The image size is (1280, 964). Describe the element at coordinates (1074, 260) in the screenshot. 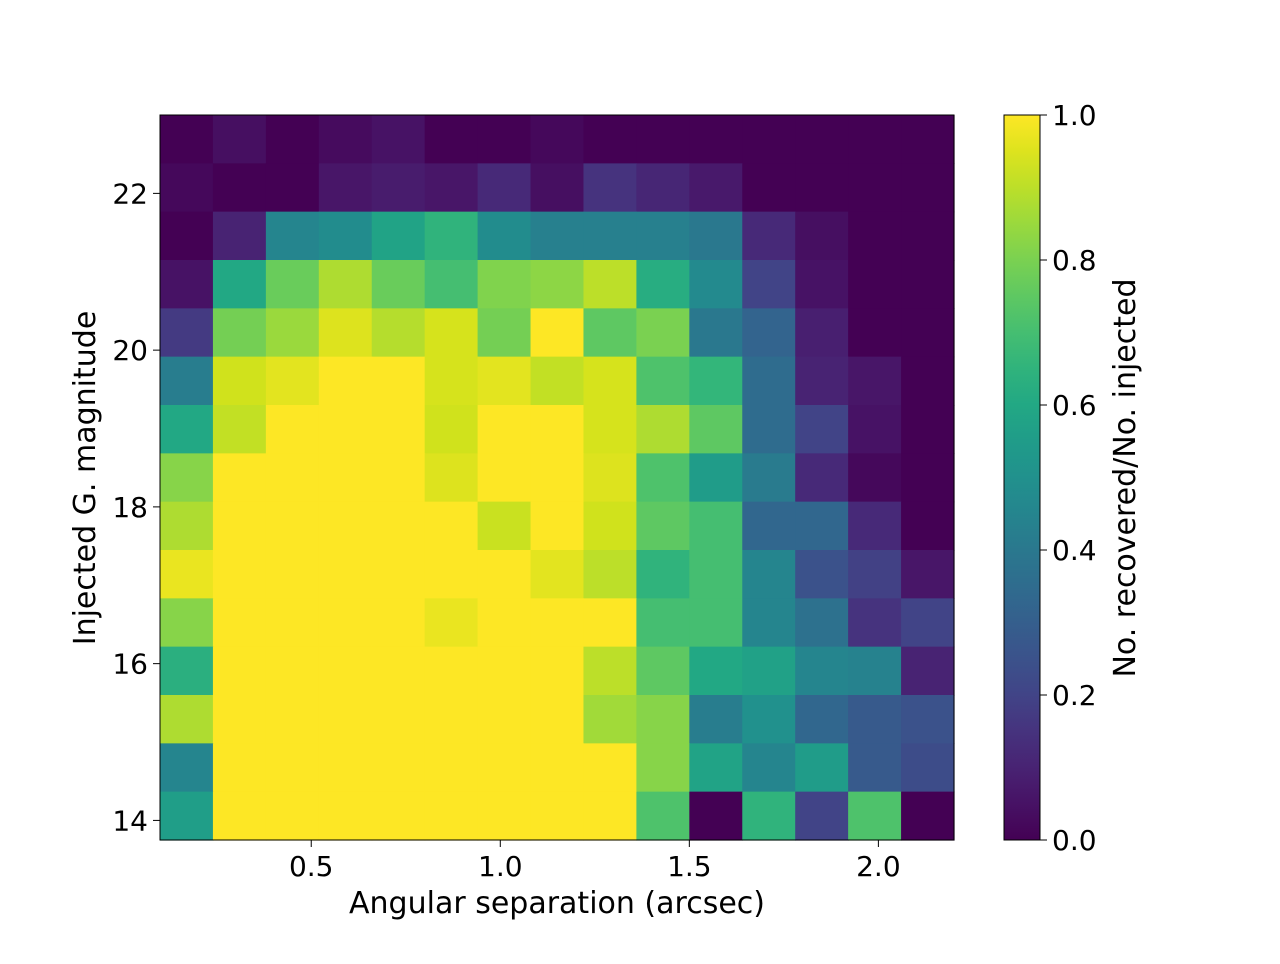

I see `colorbar-tick-label: 0.8` at that location.